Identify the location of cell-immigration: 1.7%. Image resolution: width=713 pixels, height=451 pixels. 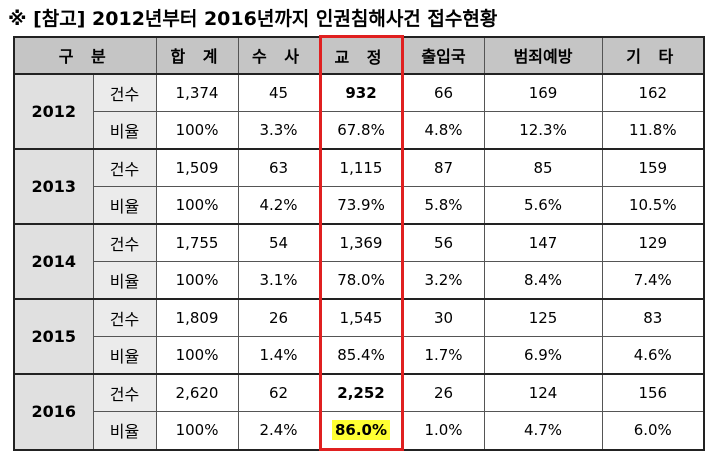
(443, 355).